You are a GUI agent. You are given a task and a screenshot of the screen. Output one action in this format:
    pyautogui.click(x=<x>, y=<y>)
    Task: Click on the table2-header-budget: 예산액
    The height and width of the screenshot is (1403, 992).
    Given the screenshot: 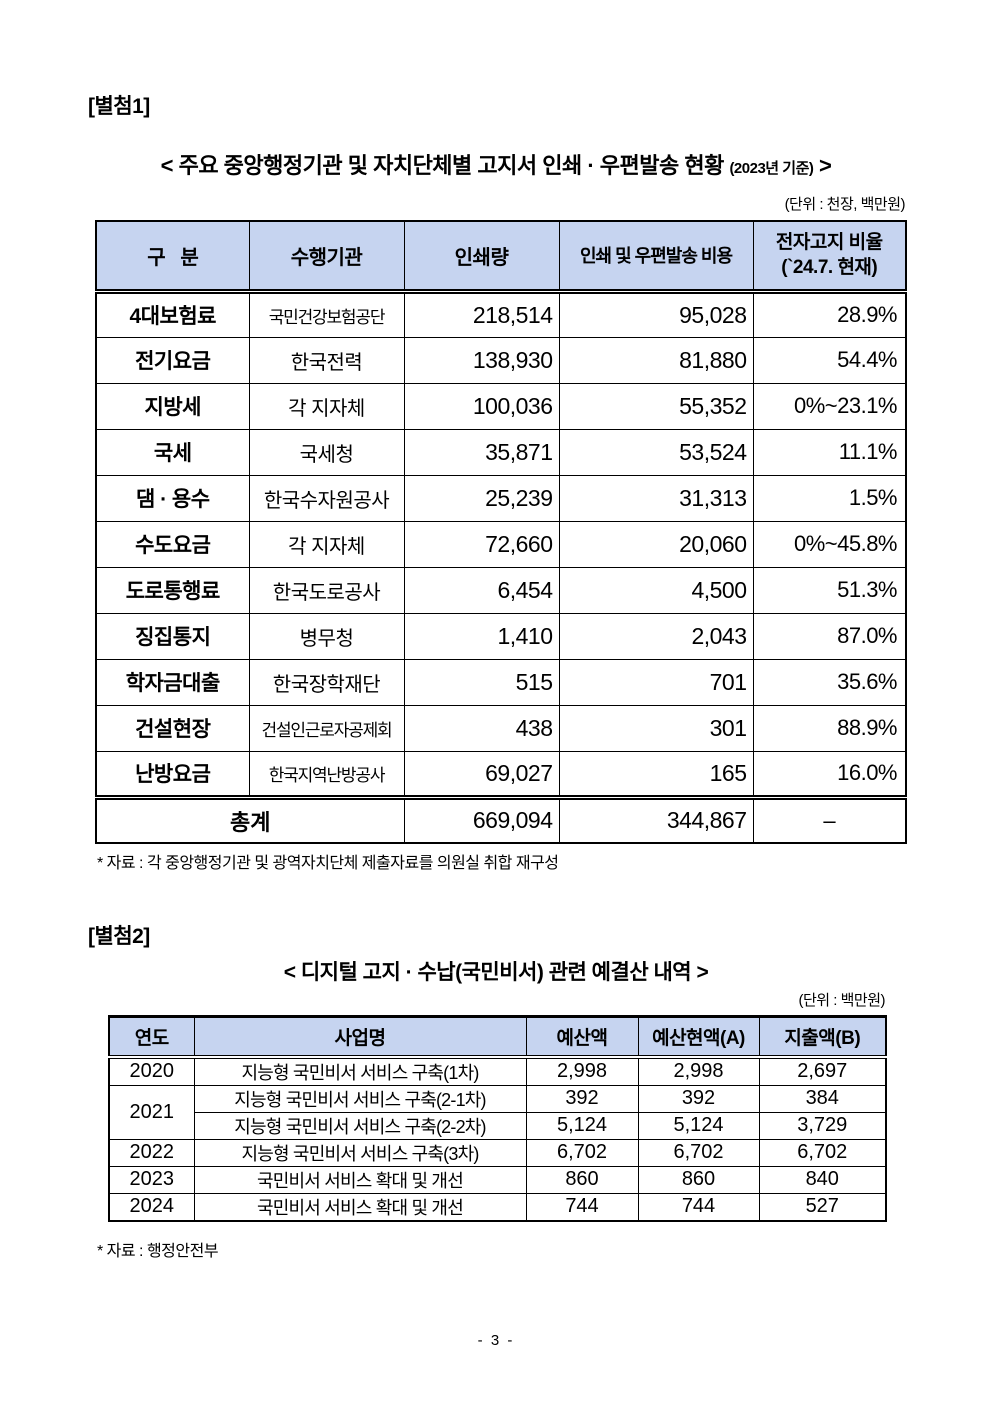 What is the action you would take?
    pyautogui.click(x=582, y=1037)
    